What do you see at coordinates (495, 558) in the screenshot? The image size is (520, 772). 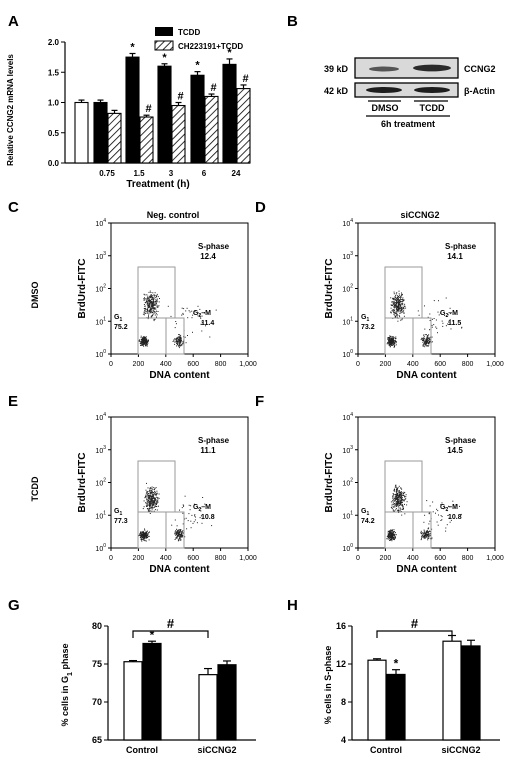 I see `flow-xtick-label: 1,000` at bounding box center [495, 558].